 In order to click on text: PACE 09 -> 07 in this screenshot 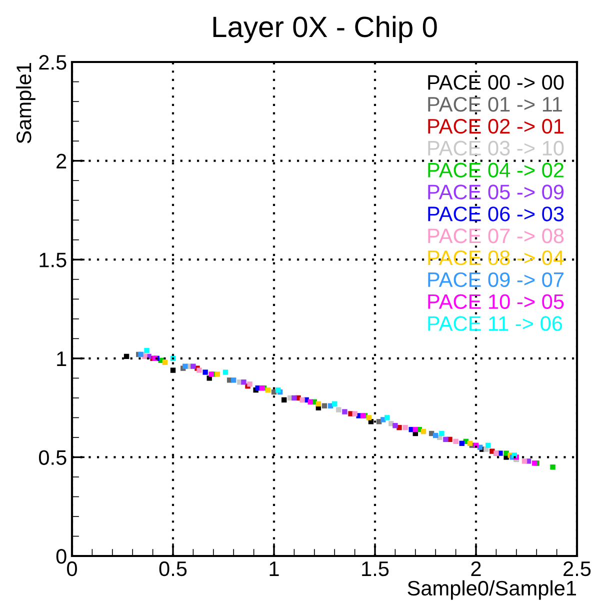, I will do `click(496, 280)`.